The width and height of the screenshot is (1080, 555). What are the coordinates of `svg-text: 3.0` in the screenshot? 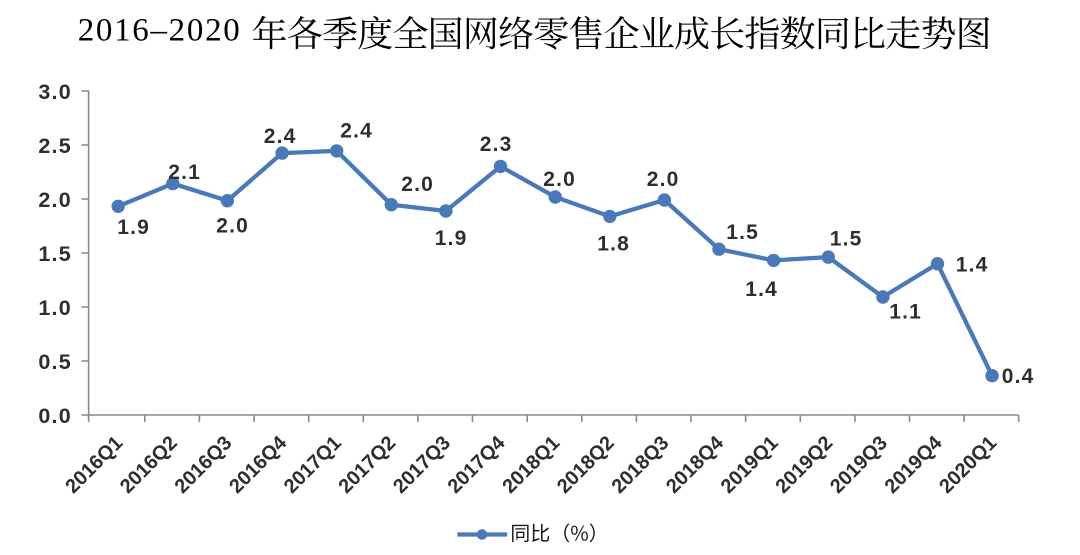 It's located at (55, 92).